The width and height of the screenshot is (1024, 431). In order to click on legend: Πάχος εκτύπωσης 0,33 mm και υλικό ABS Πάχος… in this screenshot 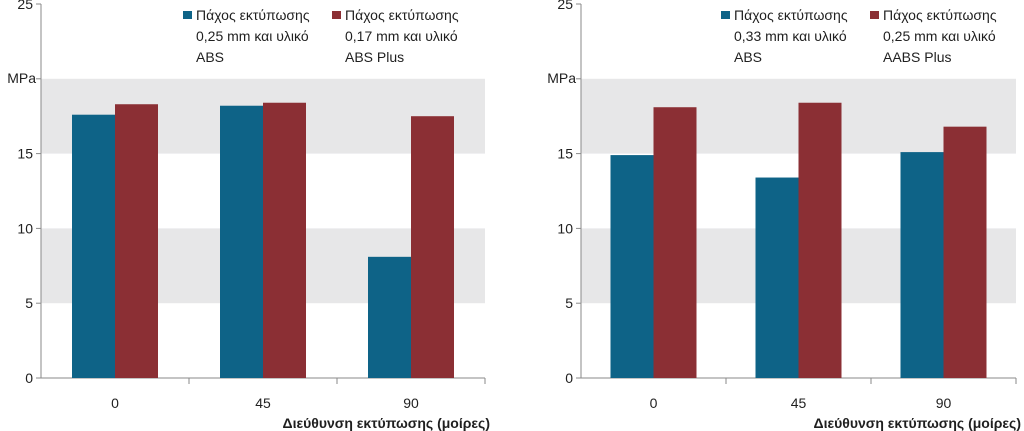, I will do `click(859, 36)`.